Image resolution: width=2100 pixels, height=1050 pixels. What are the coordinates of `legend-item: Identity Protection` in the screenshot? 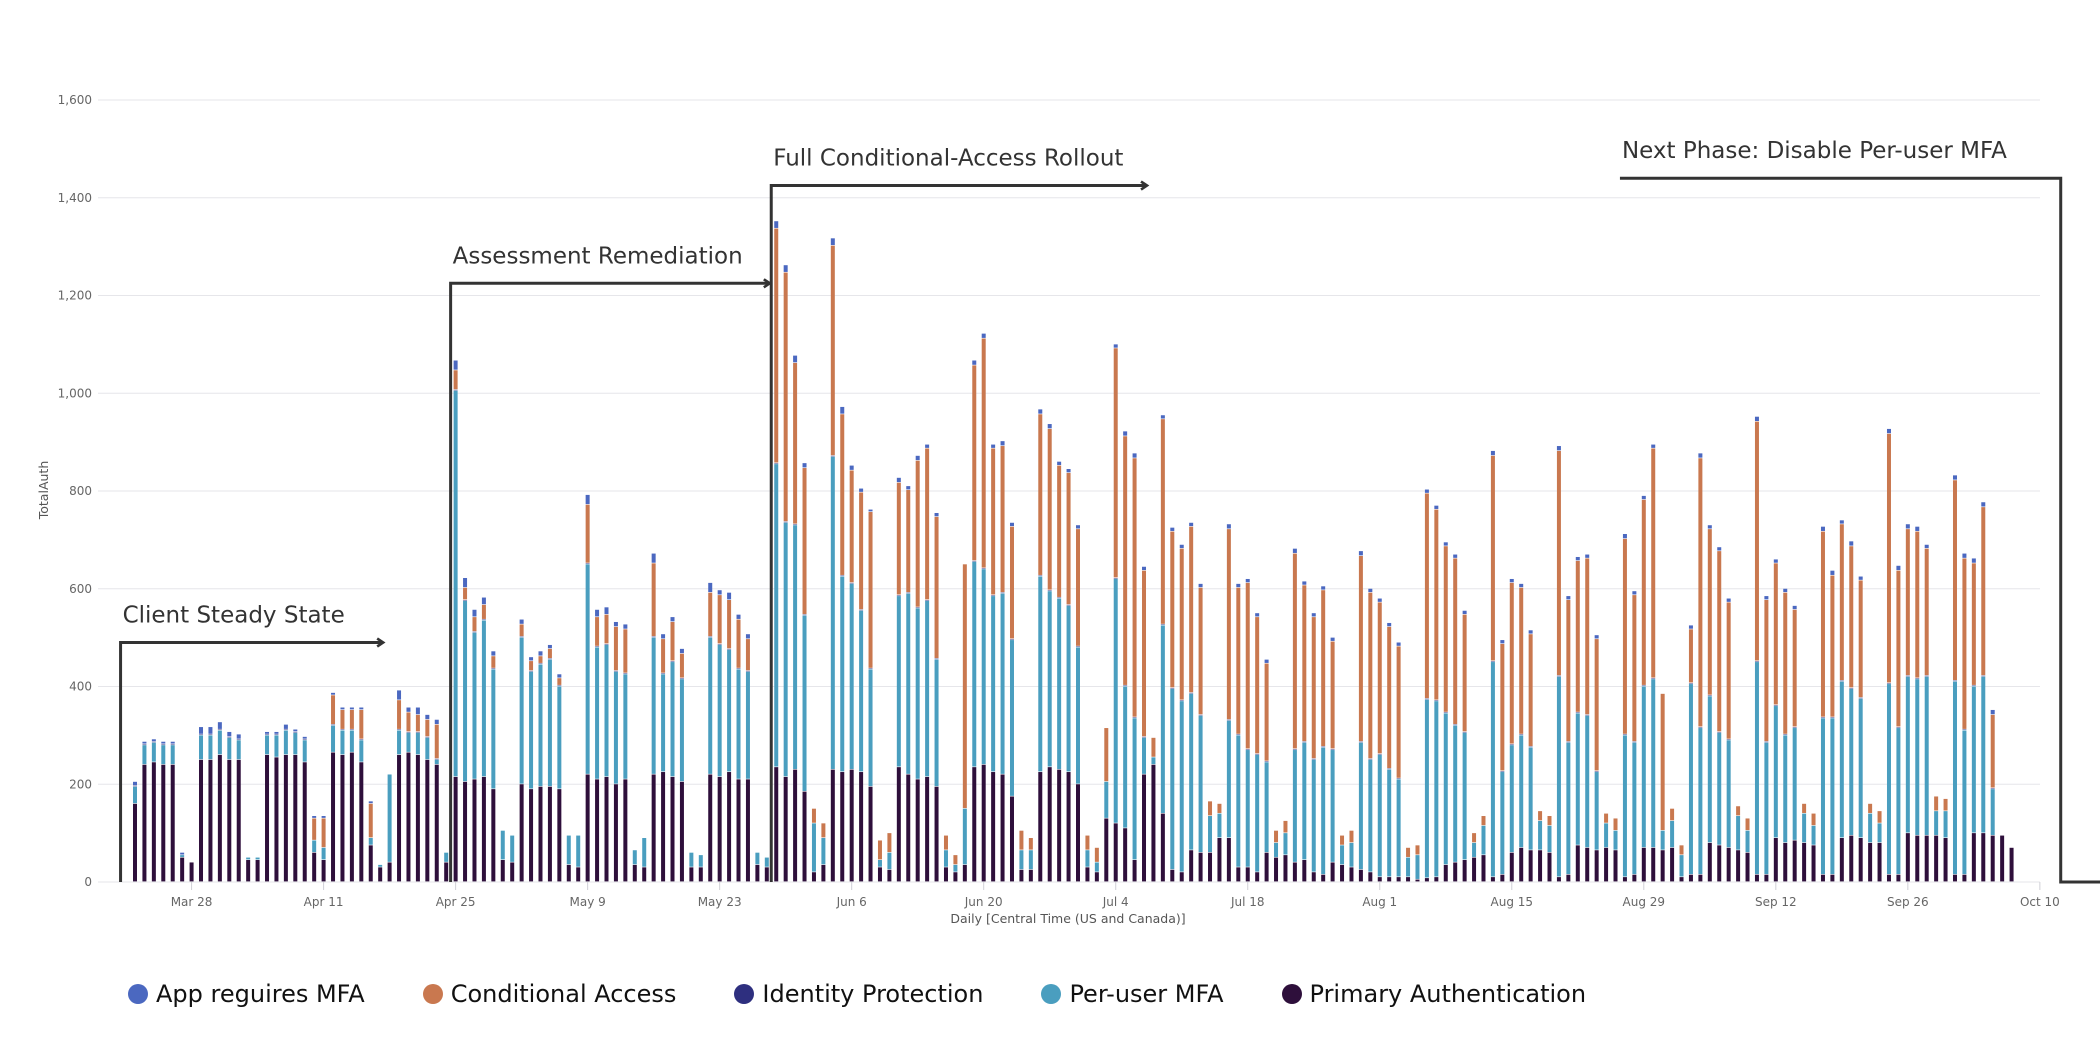 It's located at (858, 994).